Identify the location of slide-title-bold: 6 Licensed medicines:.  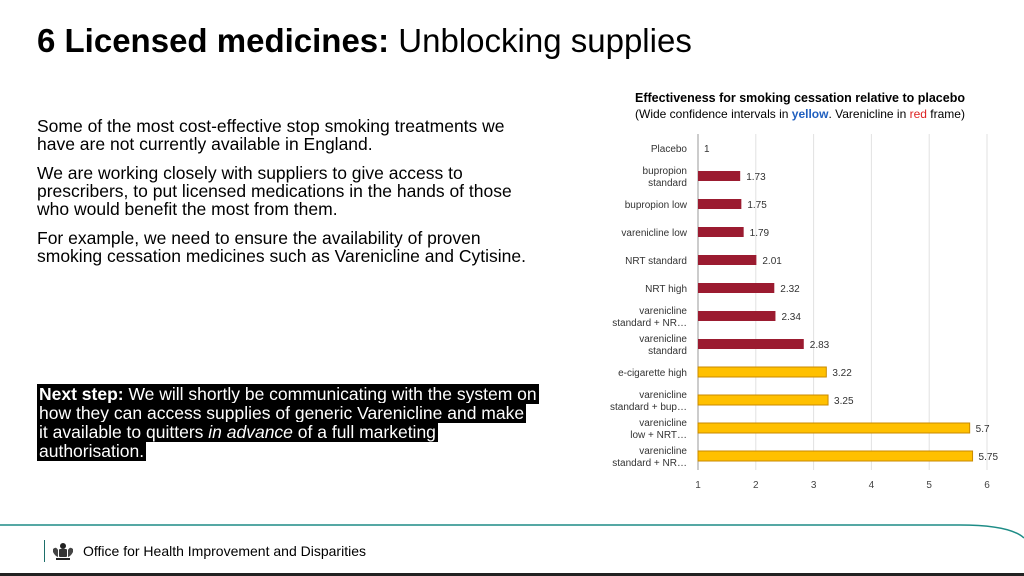
(213, 40).